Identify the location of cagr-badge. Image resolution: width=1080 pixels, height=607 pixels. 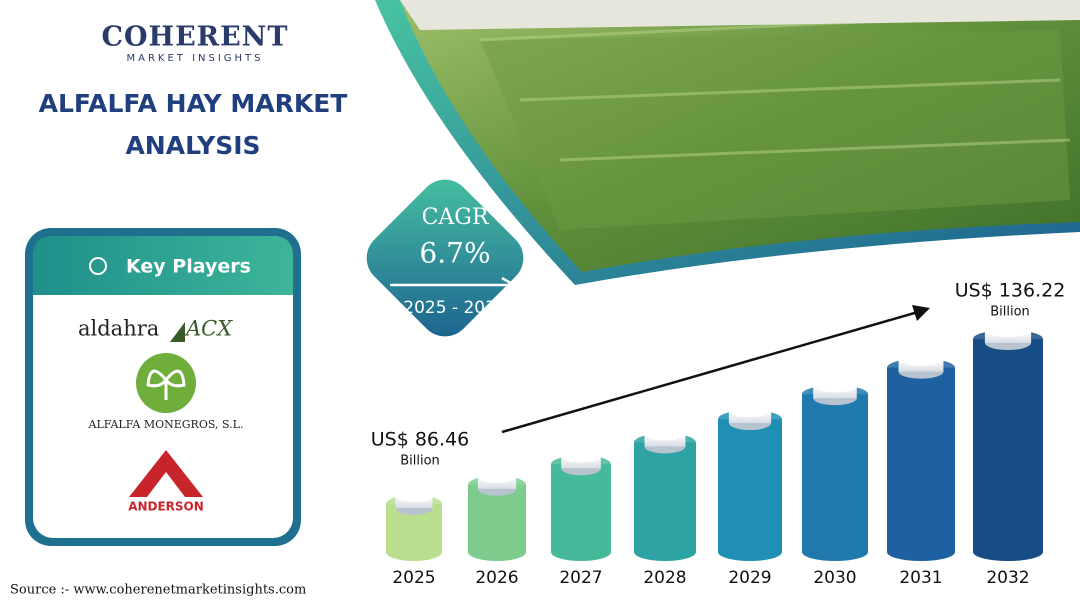
(445, 258).